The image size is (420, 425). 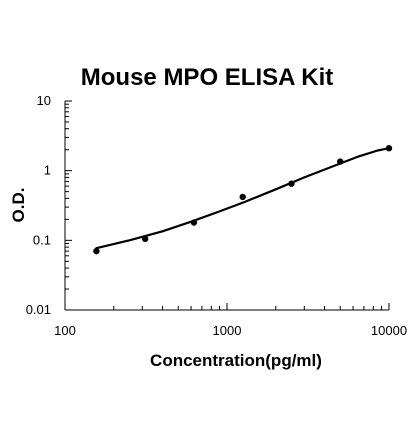 I want to click on x-axis-label: Concentration(pg/ml), so click(x=236, y=360).